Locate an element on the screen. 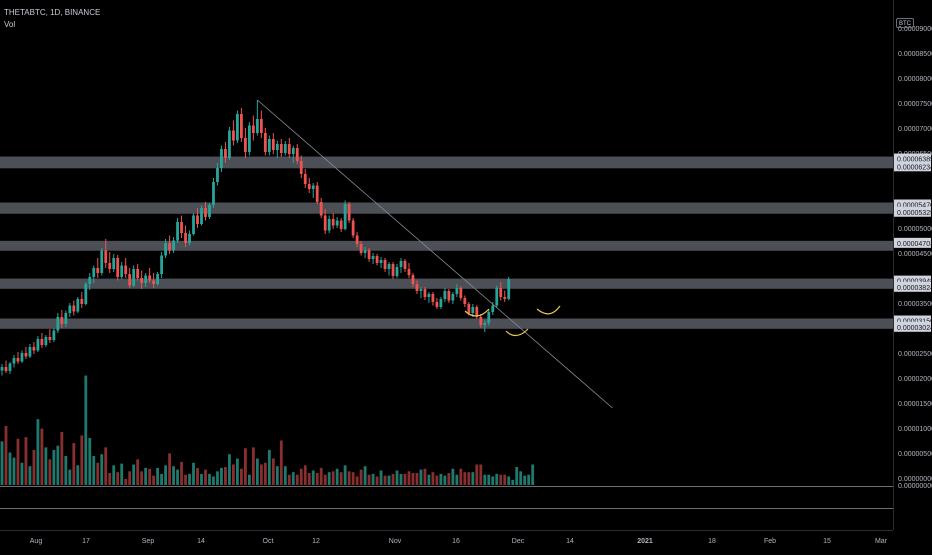 The image size is (932, 555). price-tick-label: 0.00002500 is located at coordinates (915, 354).